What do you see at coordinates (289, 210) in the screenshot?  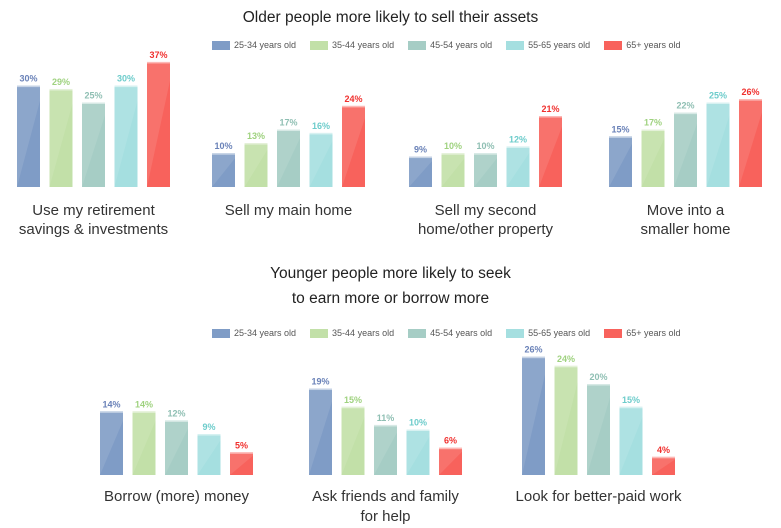 I see `category-label: Sell my main home` at bounding box center [289, 210].